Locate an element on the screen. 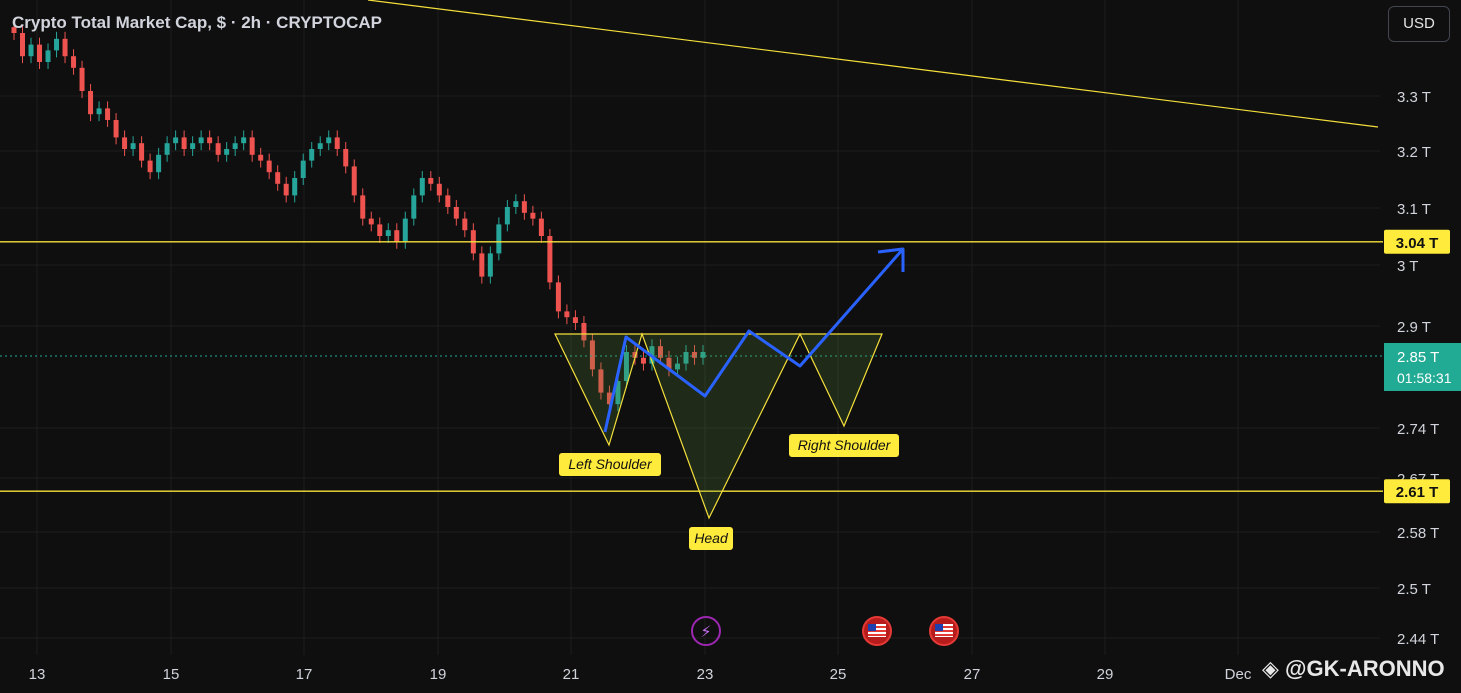 The image size is (1461, 693). lightning-glyph: ⚡ is located at coordinates (705, 632).